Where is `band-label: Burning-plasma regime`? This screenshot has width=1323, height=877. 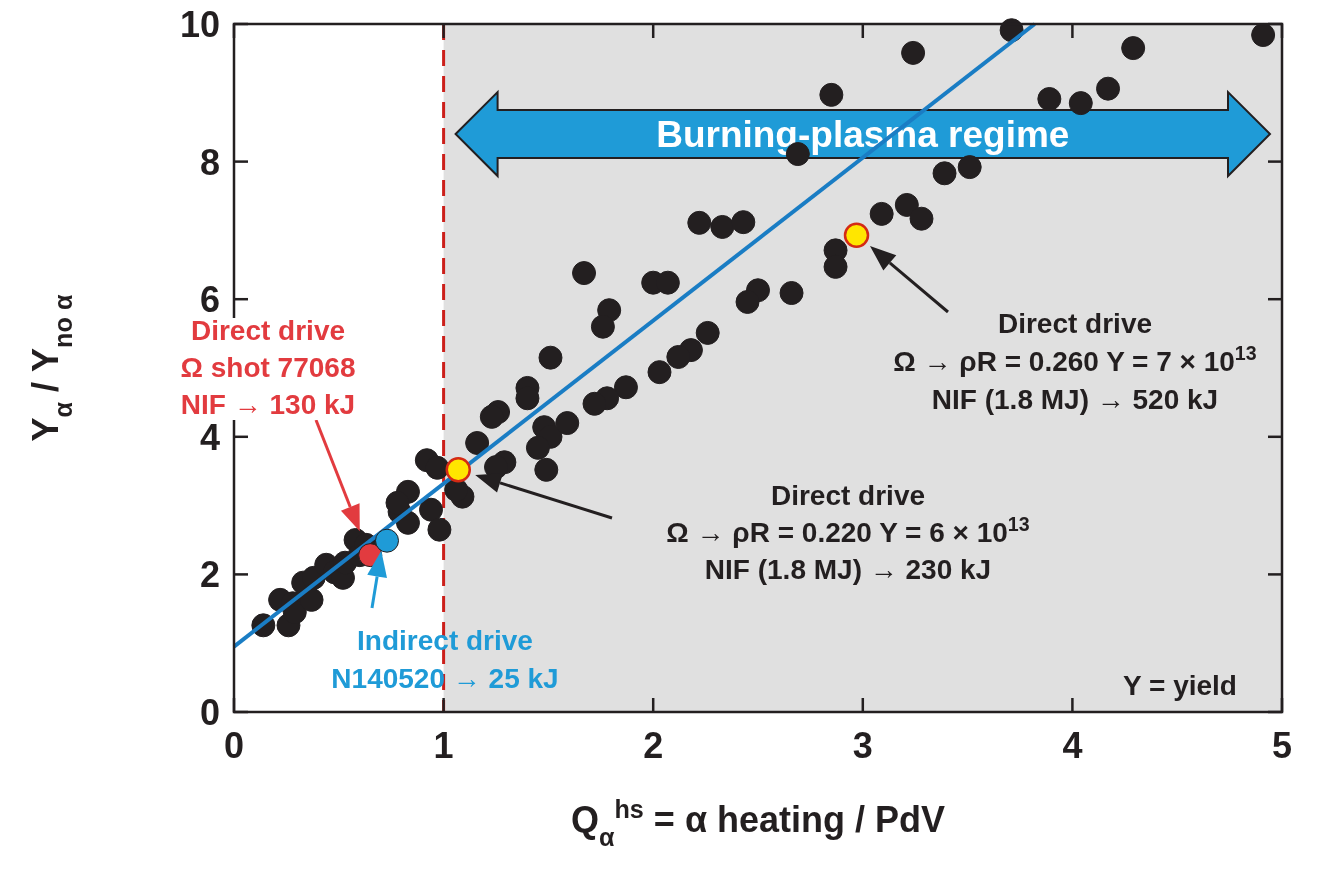 band-label: Burning-plasma regime is located at coordinates (863, 135).